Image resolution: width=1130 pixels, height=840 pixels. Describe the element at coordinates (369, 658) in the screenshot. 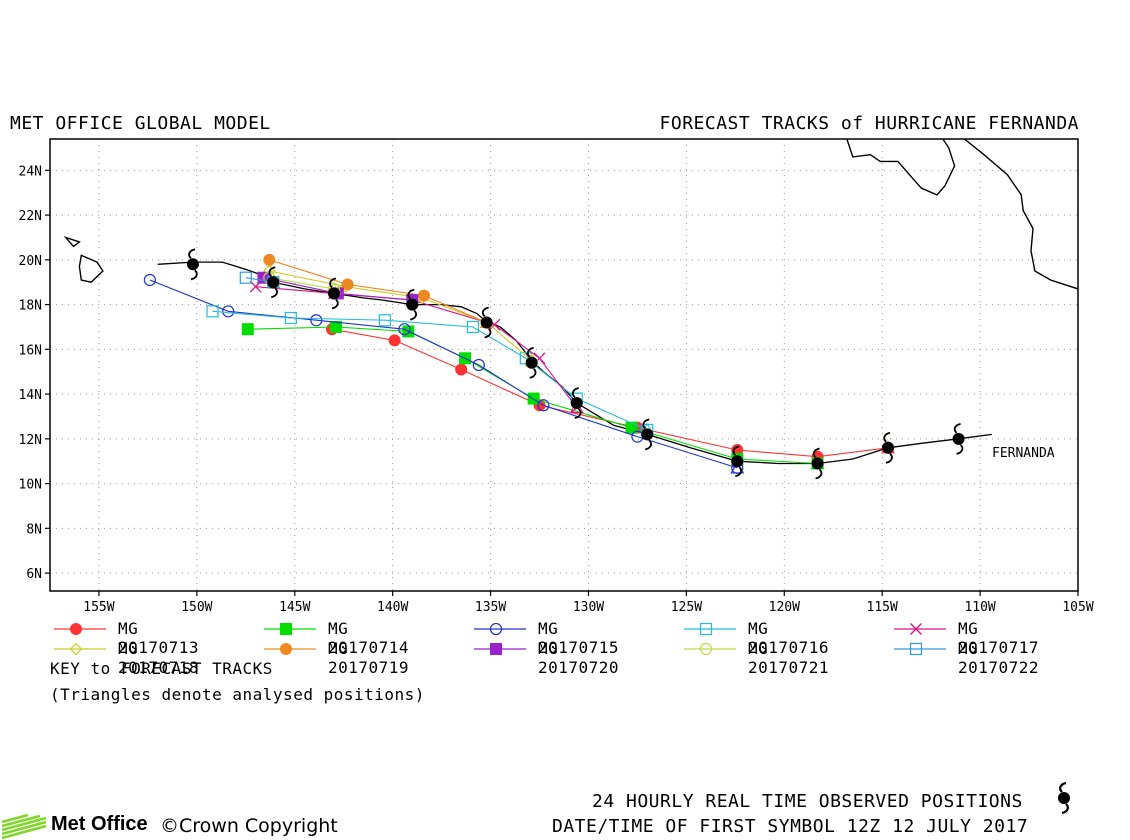

I see `legend-label: MG 20170719` at that location.